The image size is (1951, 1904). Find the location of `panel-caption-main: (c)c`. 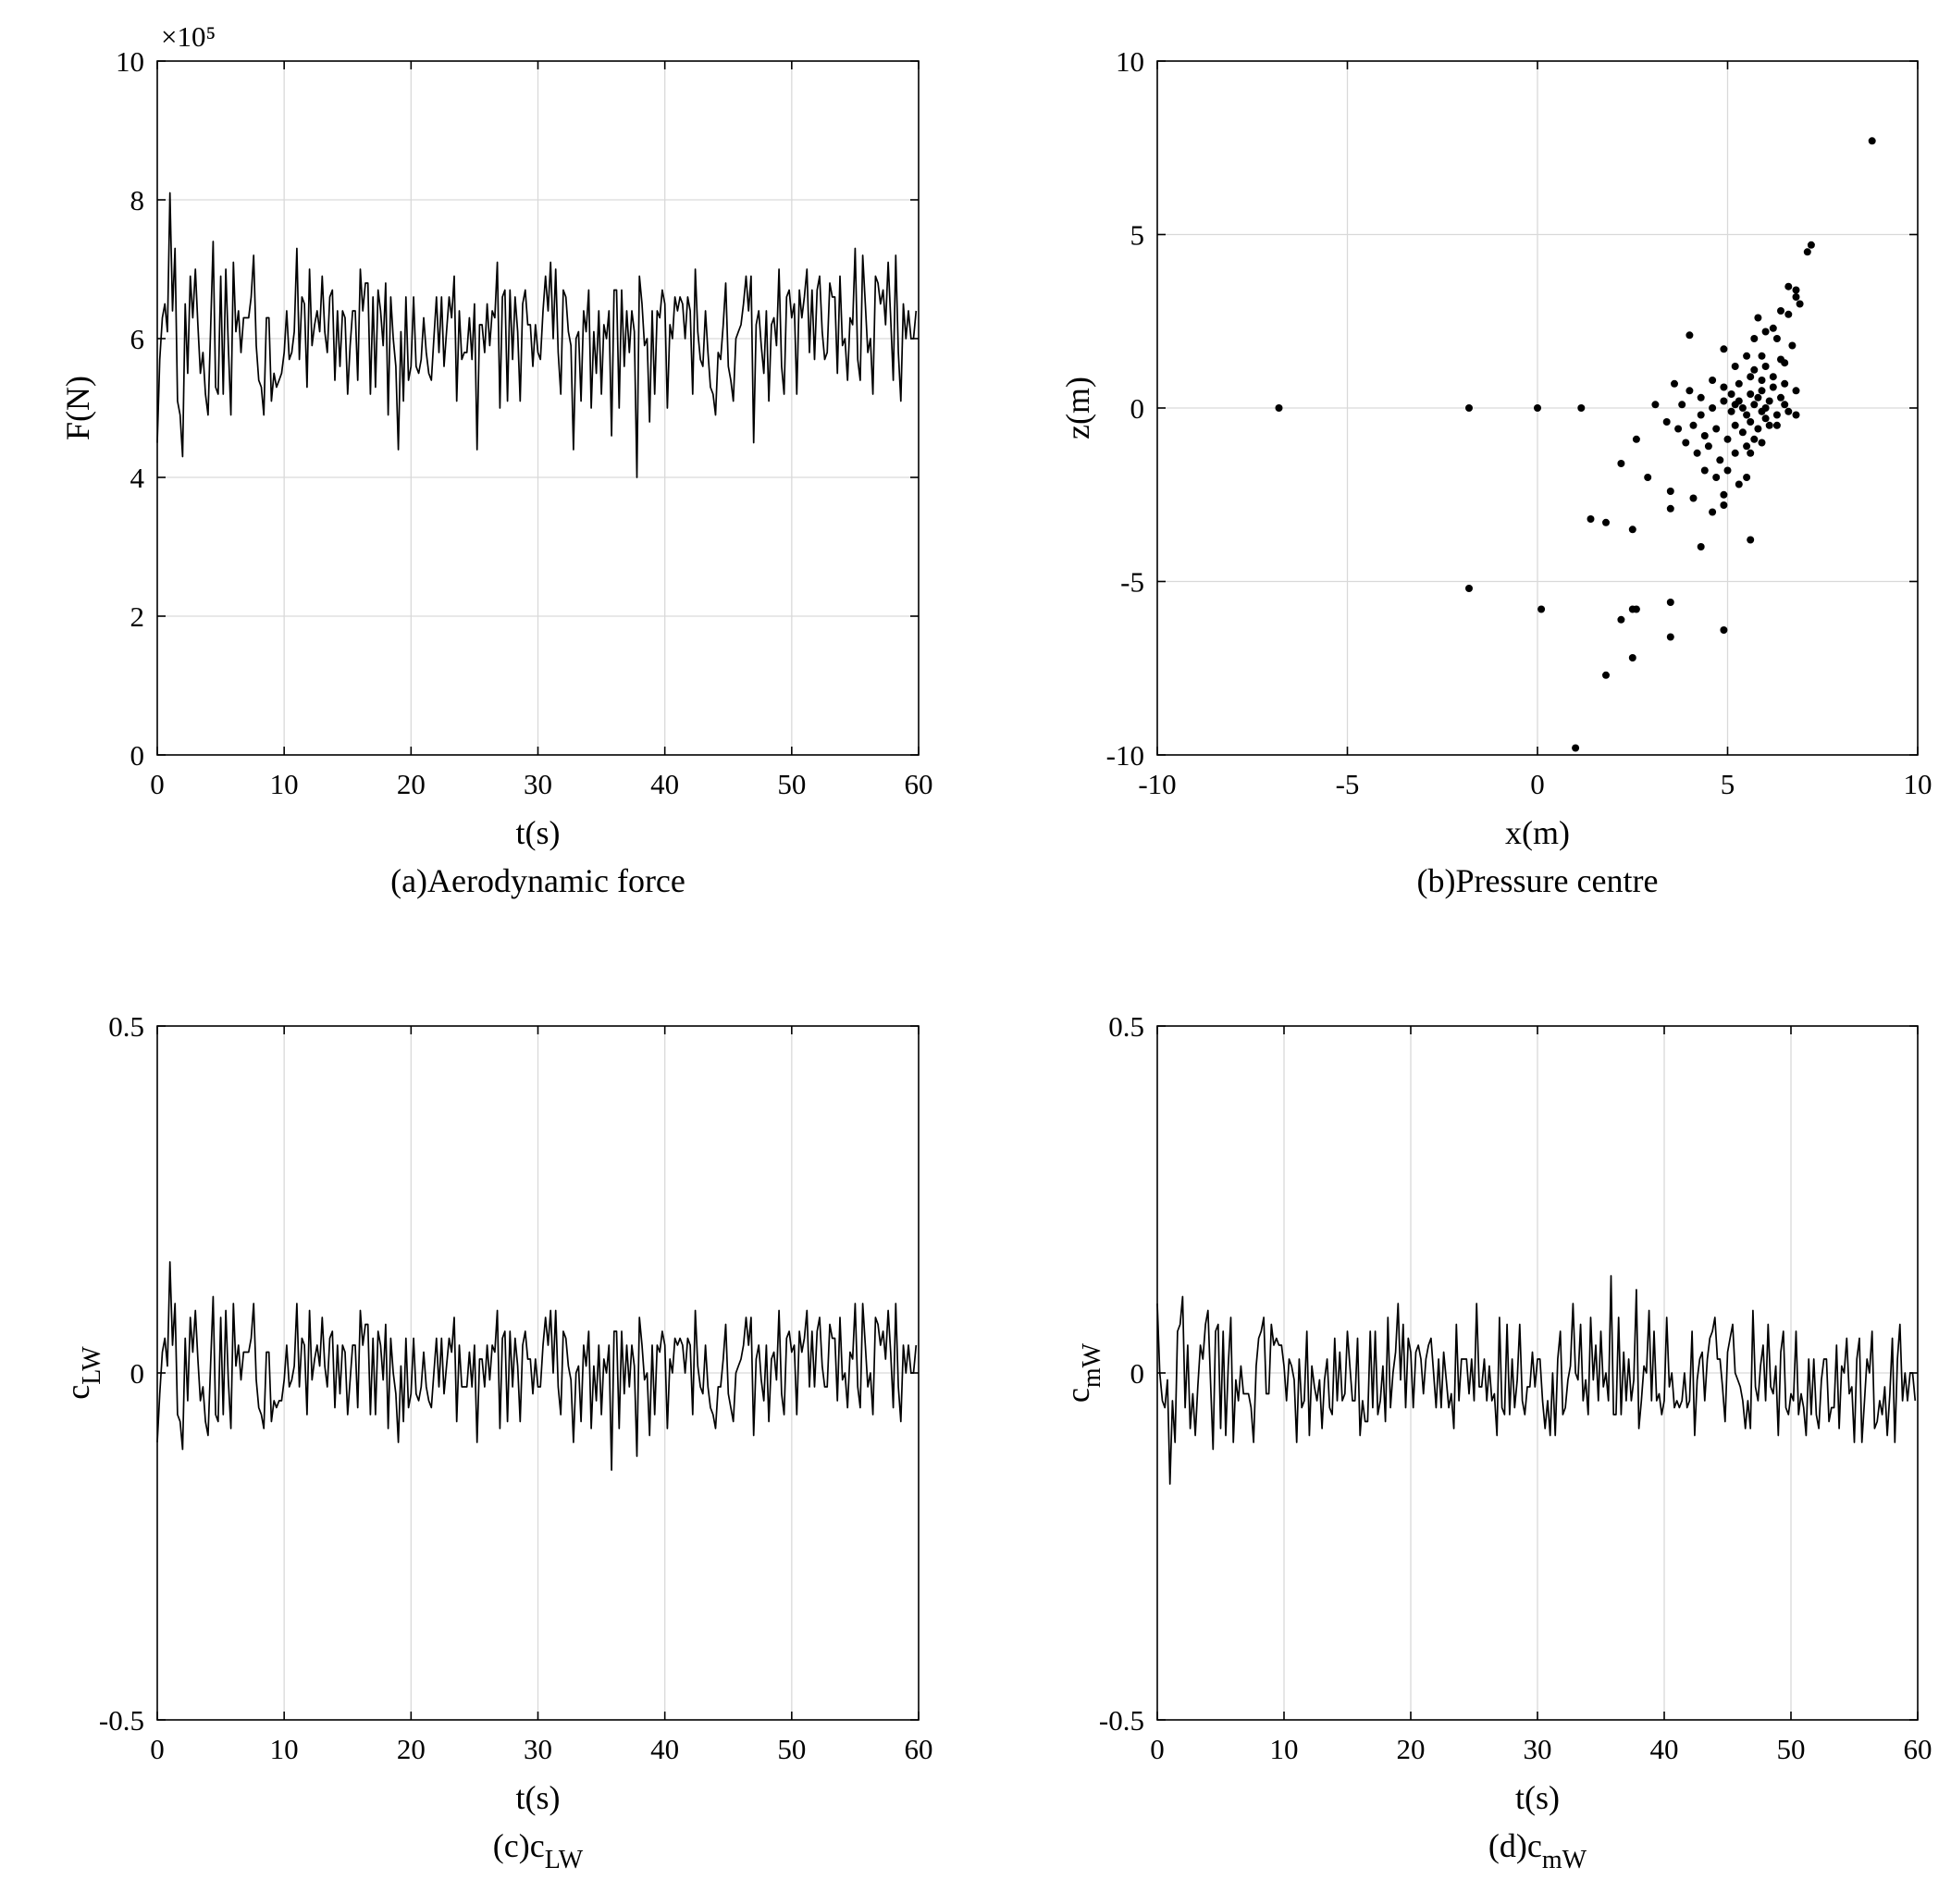

panel-caption-main: (c)c is located at coordinates (519, 1845).